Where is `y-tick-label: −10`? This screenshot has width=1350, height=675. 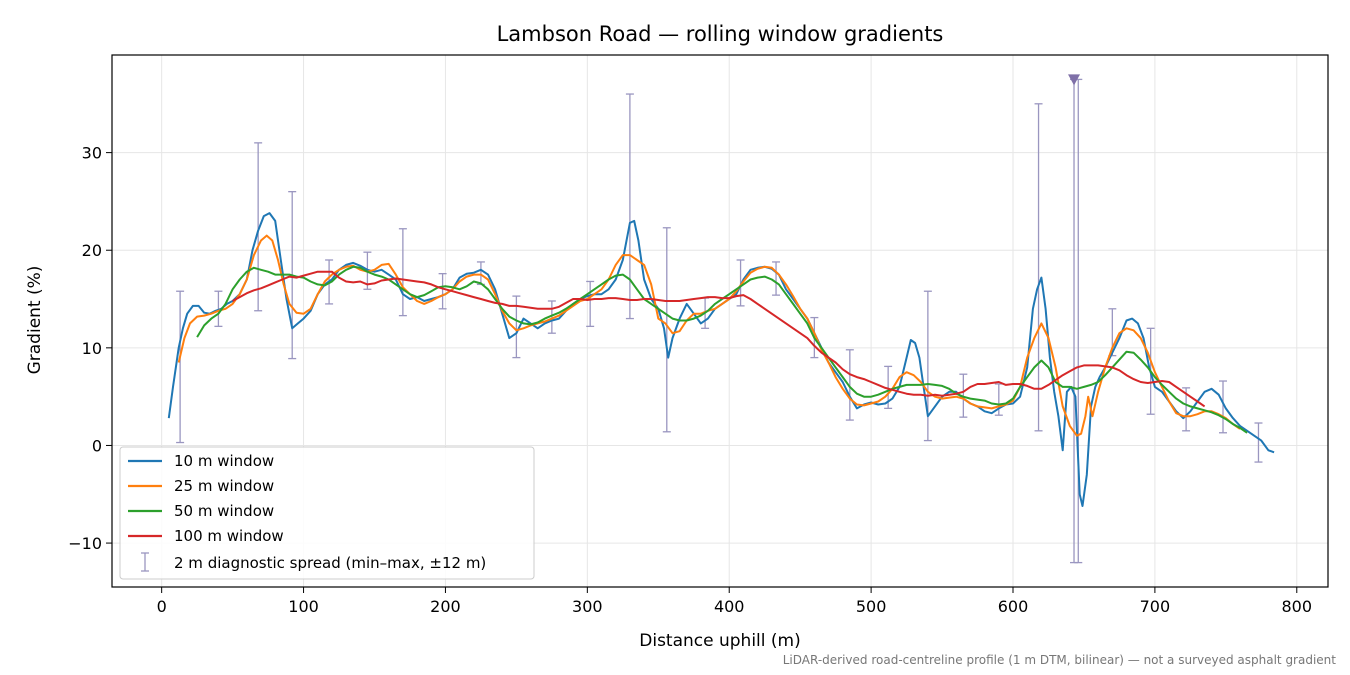
y-tick-label: −10 is located at coordinates (85, 543).